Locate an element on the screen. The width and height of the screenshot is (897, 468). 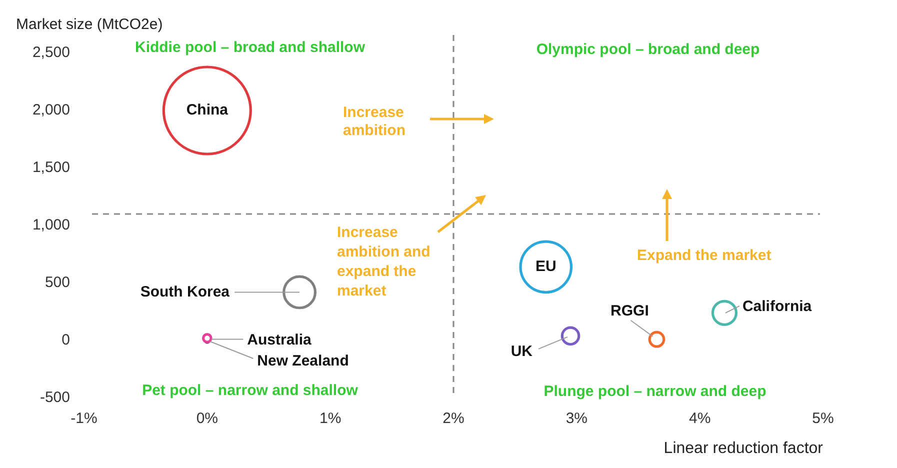
series-label: China is located at coordinates (207, 110).